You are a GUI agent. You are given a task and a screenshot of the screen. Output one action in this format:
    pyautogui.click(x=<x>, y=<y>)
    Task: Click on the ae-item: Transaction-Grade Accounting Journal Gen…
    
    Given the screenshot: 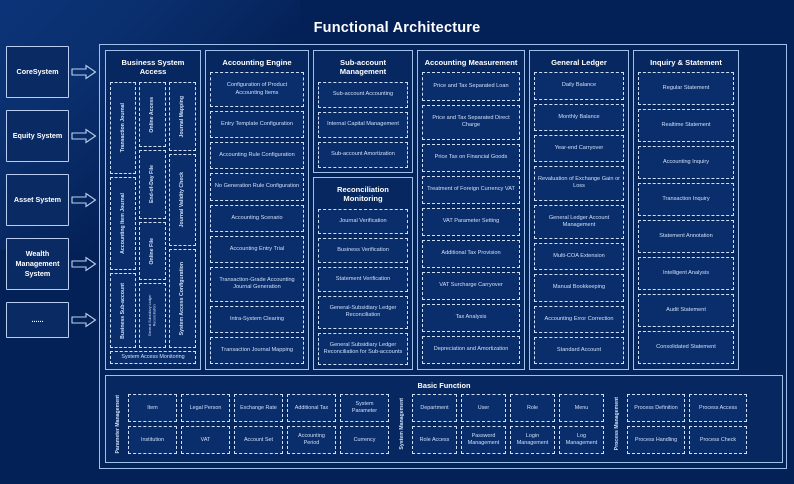 What is the action you would take?
    pyautogui.click(x=257, y=284)
    